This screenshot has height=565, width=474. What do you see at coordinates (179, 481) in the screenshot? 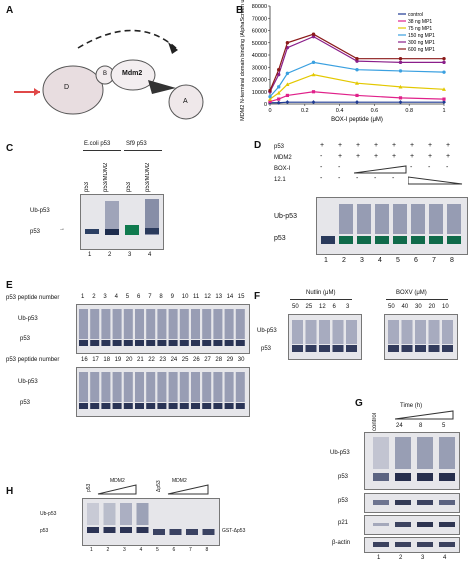
I see `h-mdm2-label-2: MDM2` at bounding box center [179, 481].